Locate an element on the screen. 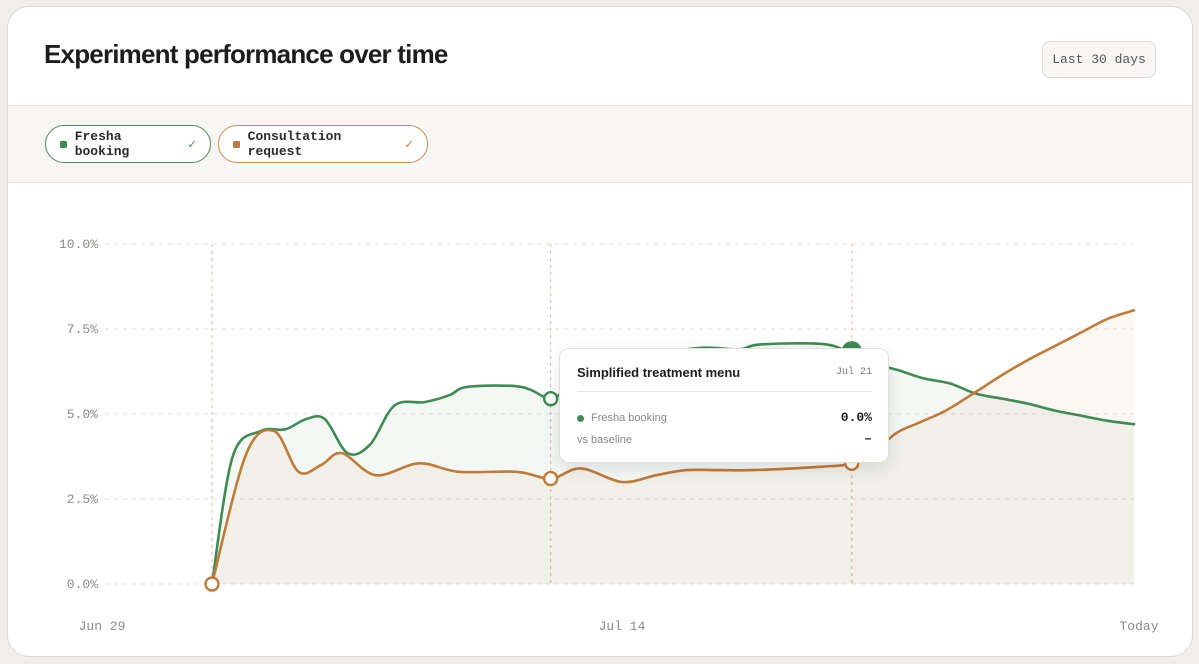  x-tick-label: Jun 29 is located at coordinates (102, 626).